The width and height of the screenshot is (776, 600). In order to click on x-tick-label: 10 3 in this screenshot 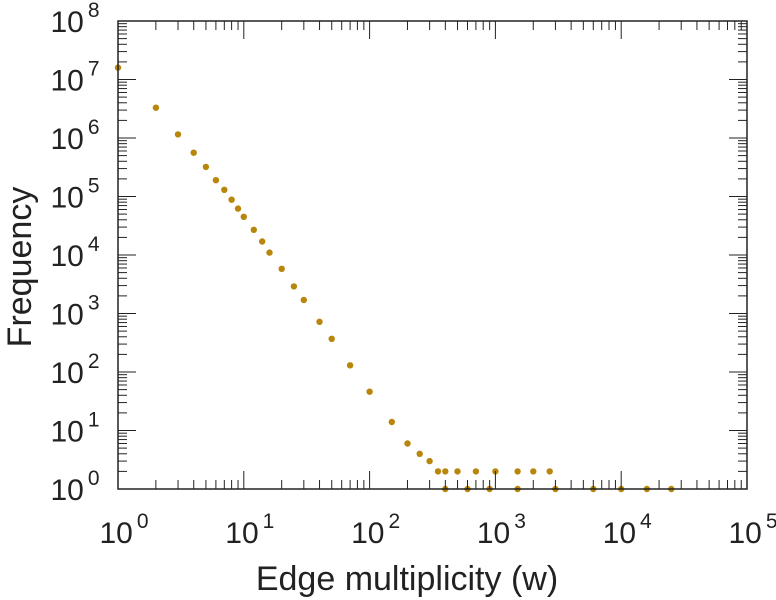, I will do `click(501, 530)`.